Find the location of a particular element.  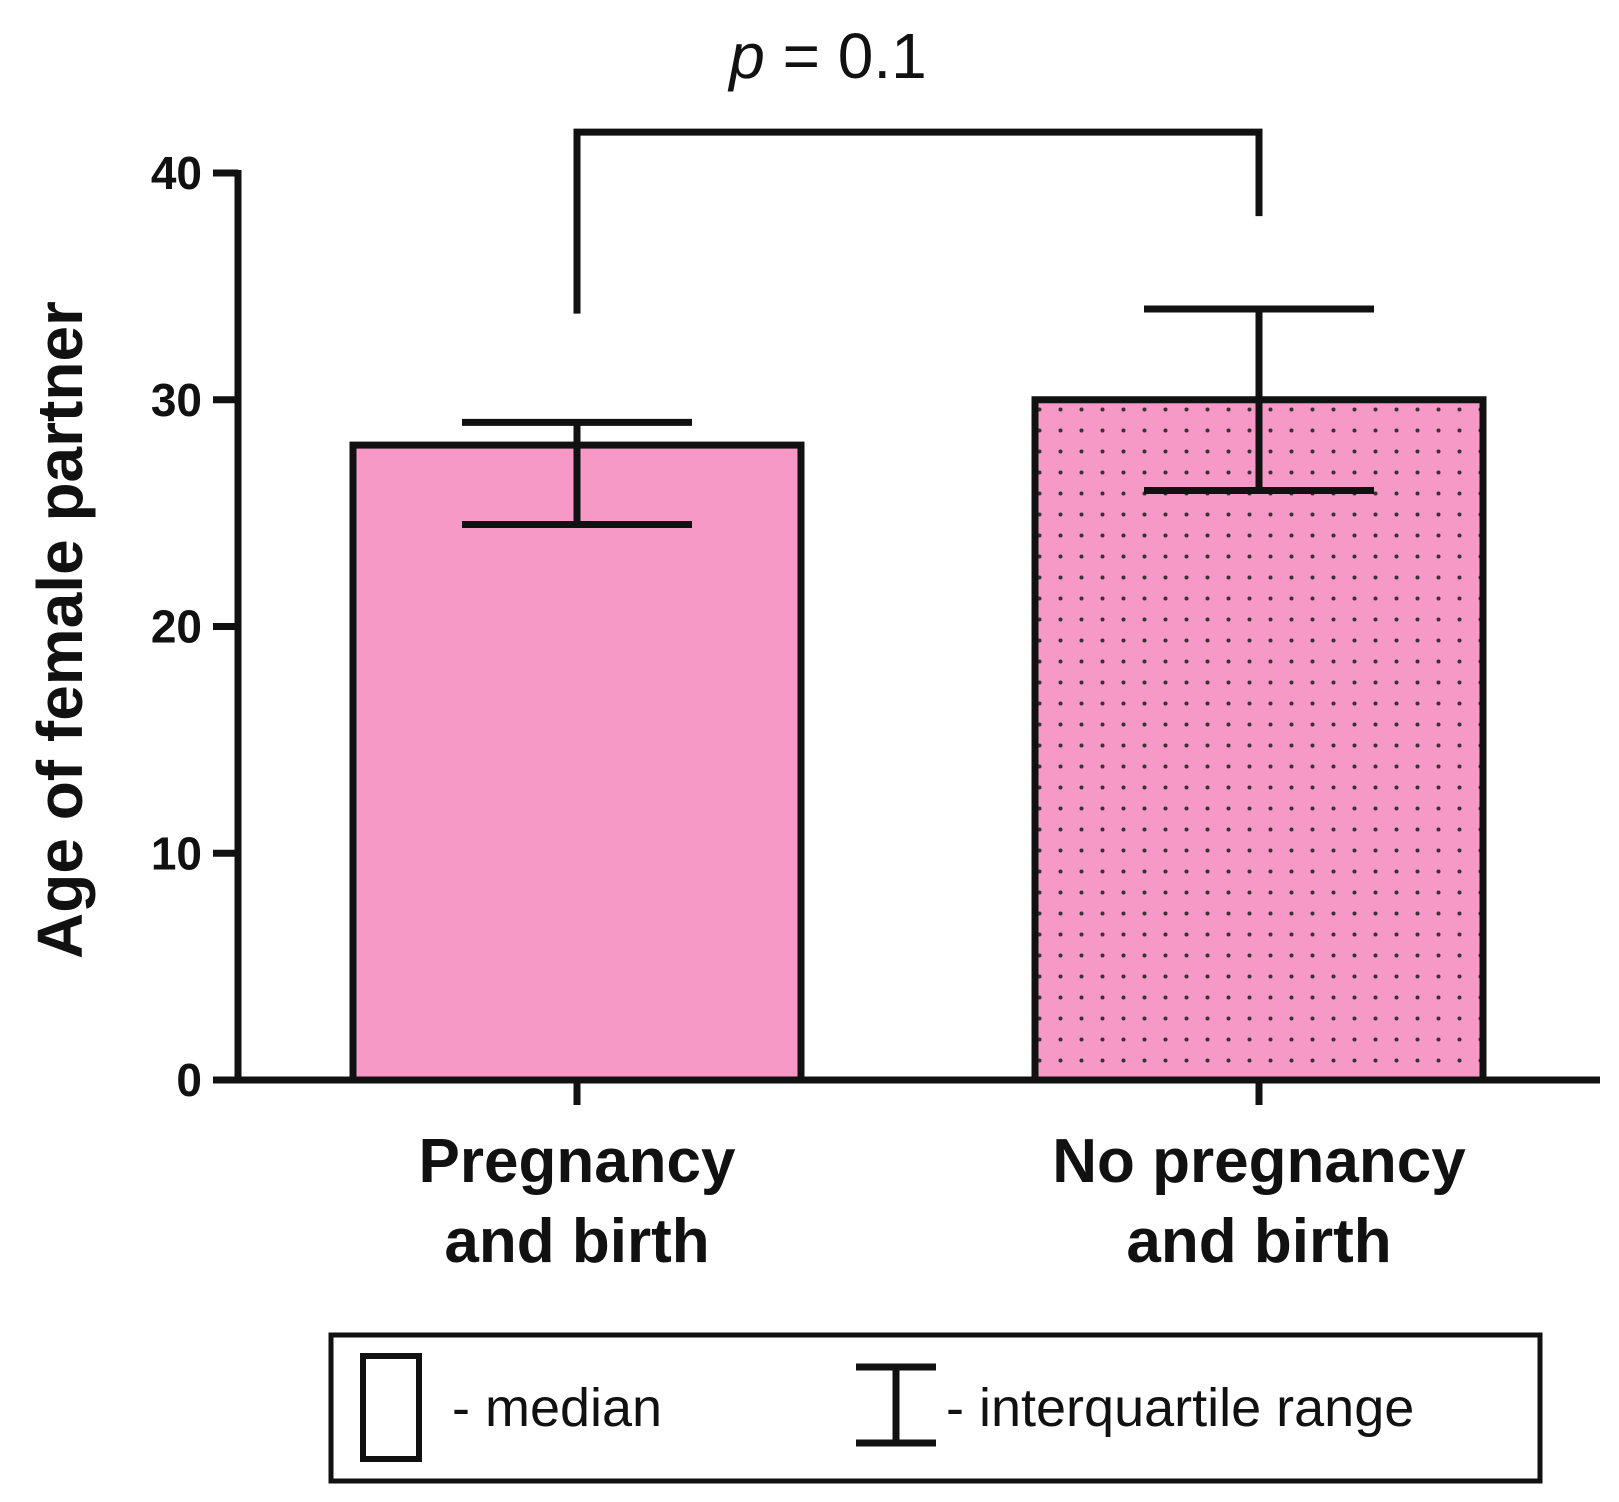

p-value-label: p = 0.1 is located at coordinates (827, 56).